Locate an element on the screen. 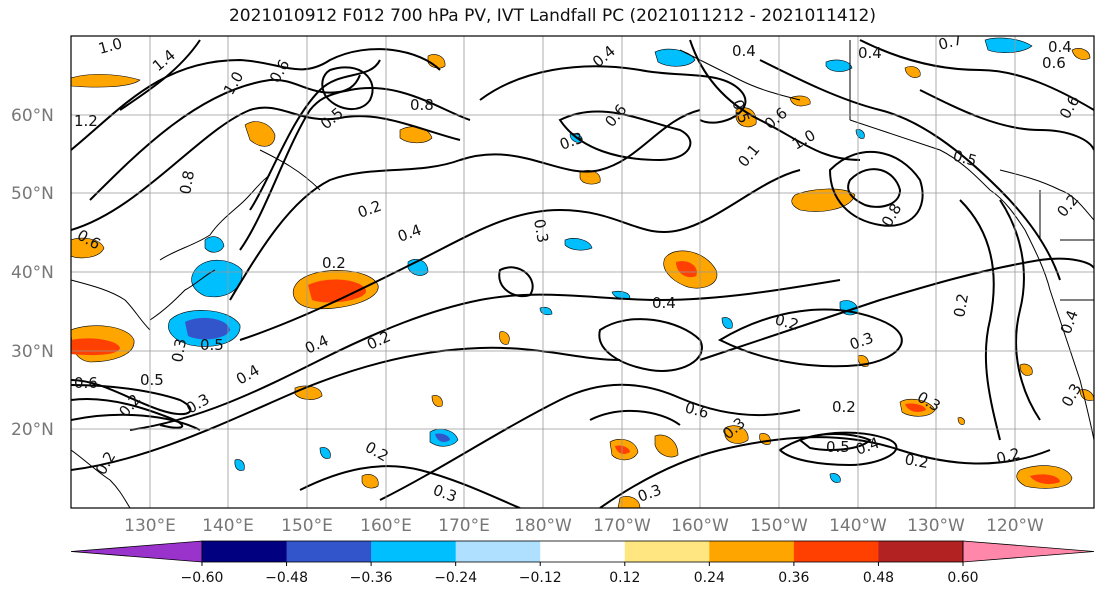  colorbar-tick-label: −0.12 is located at coordinates (540, 578).